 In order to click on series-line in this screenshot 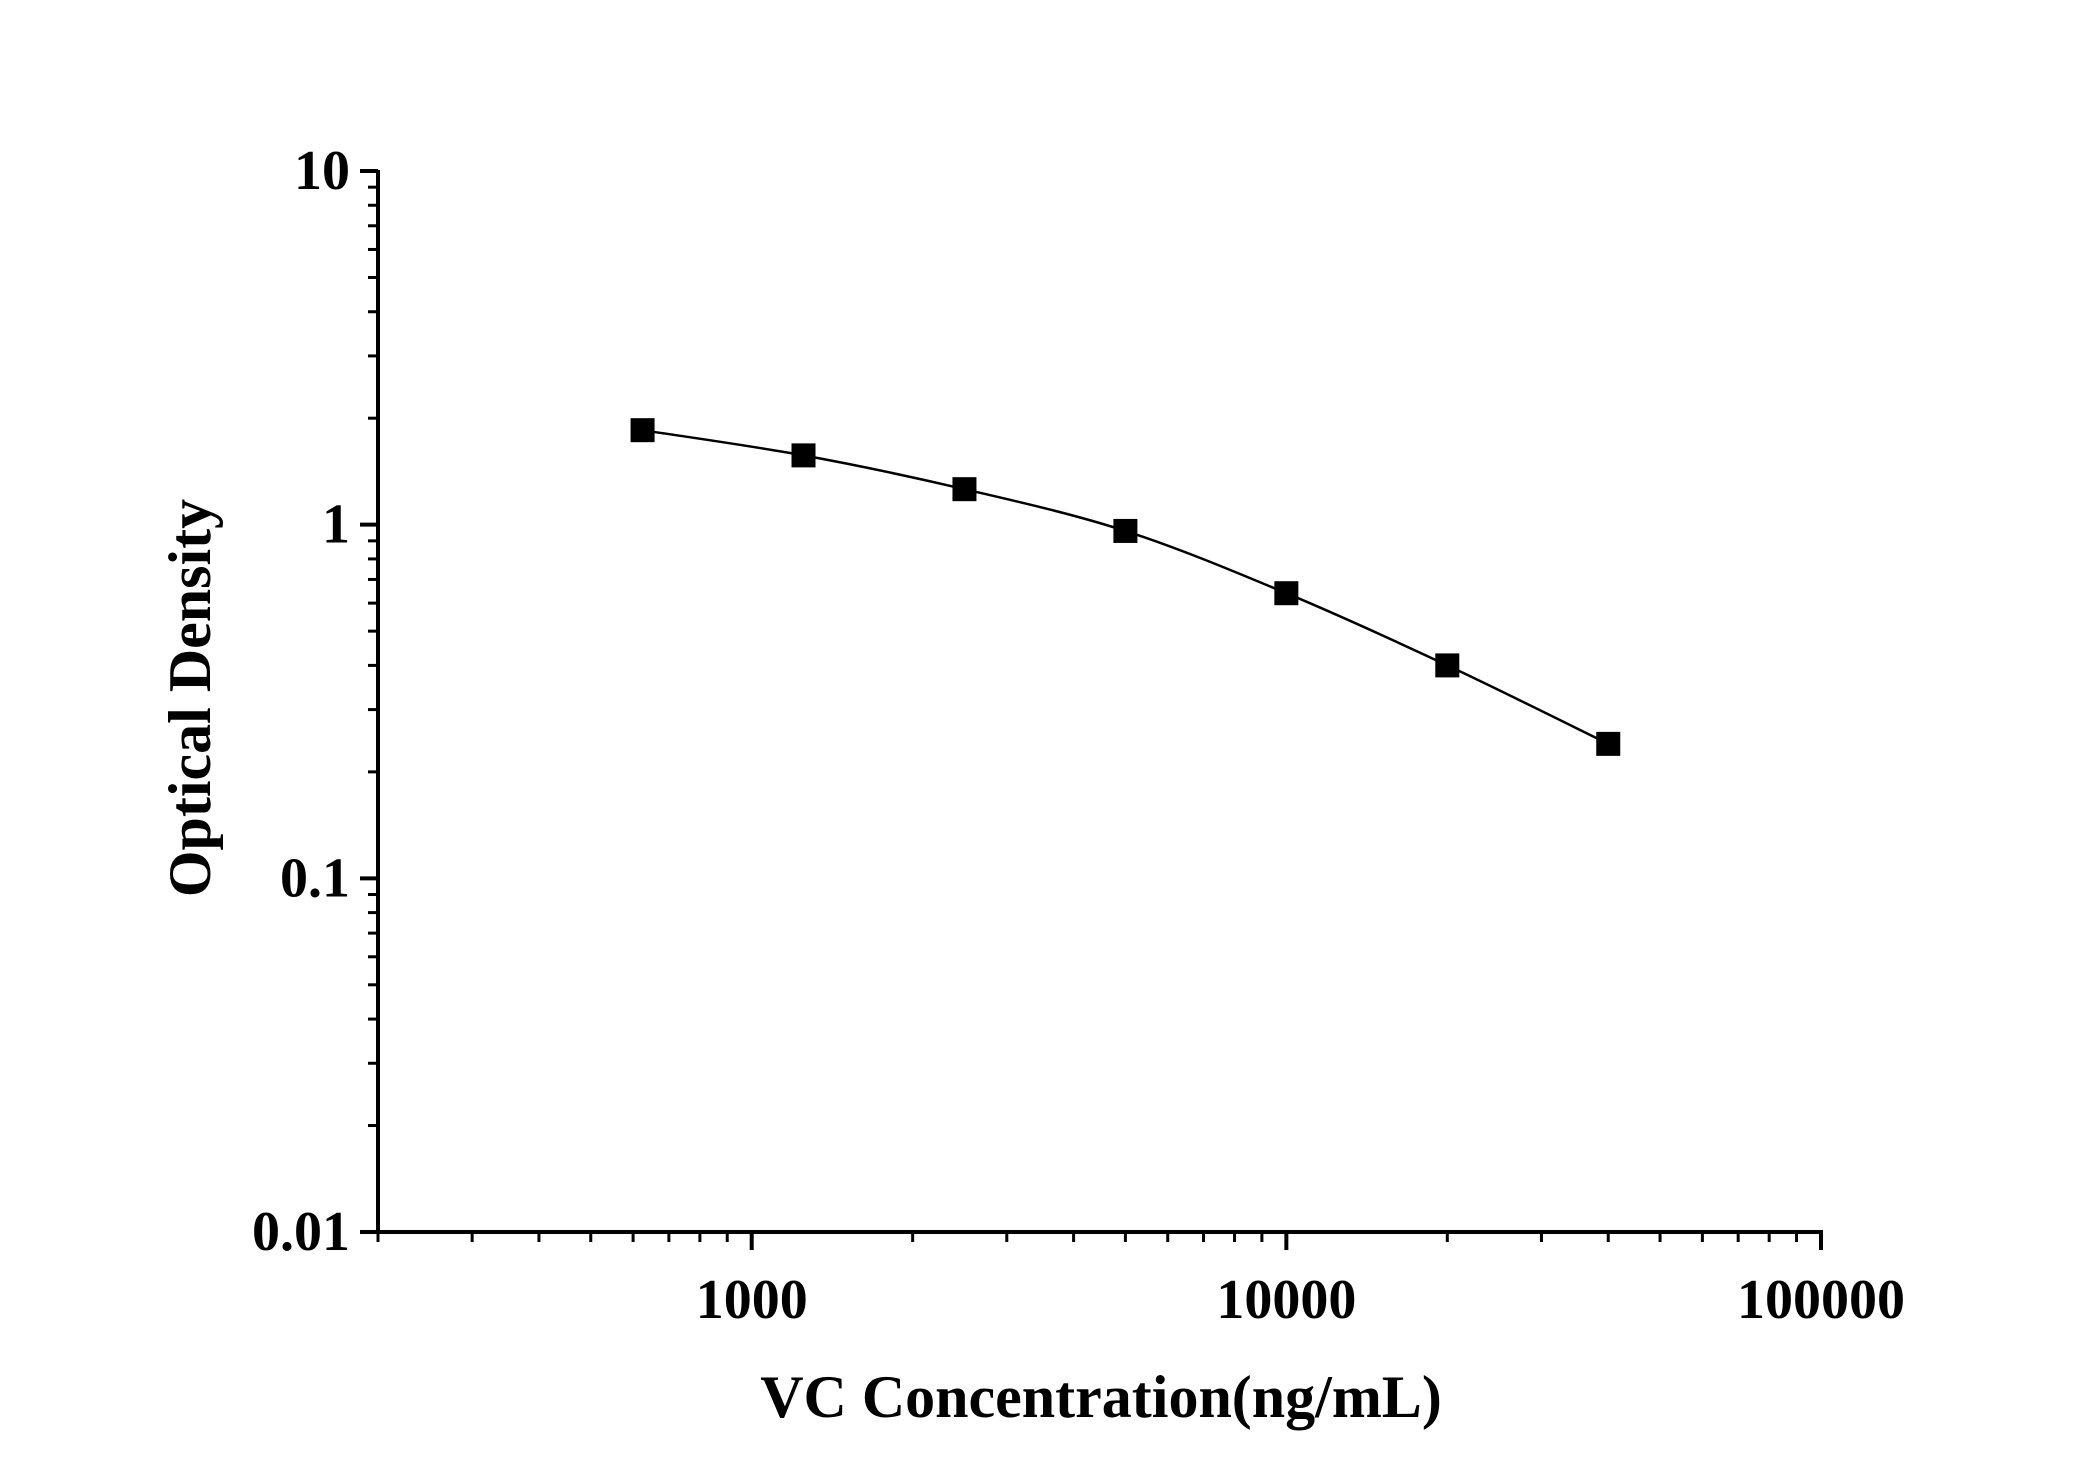, I will do `click(1125, 586)`.